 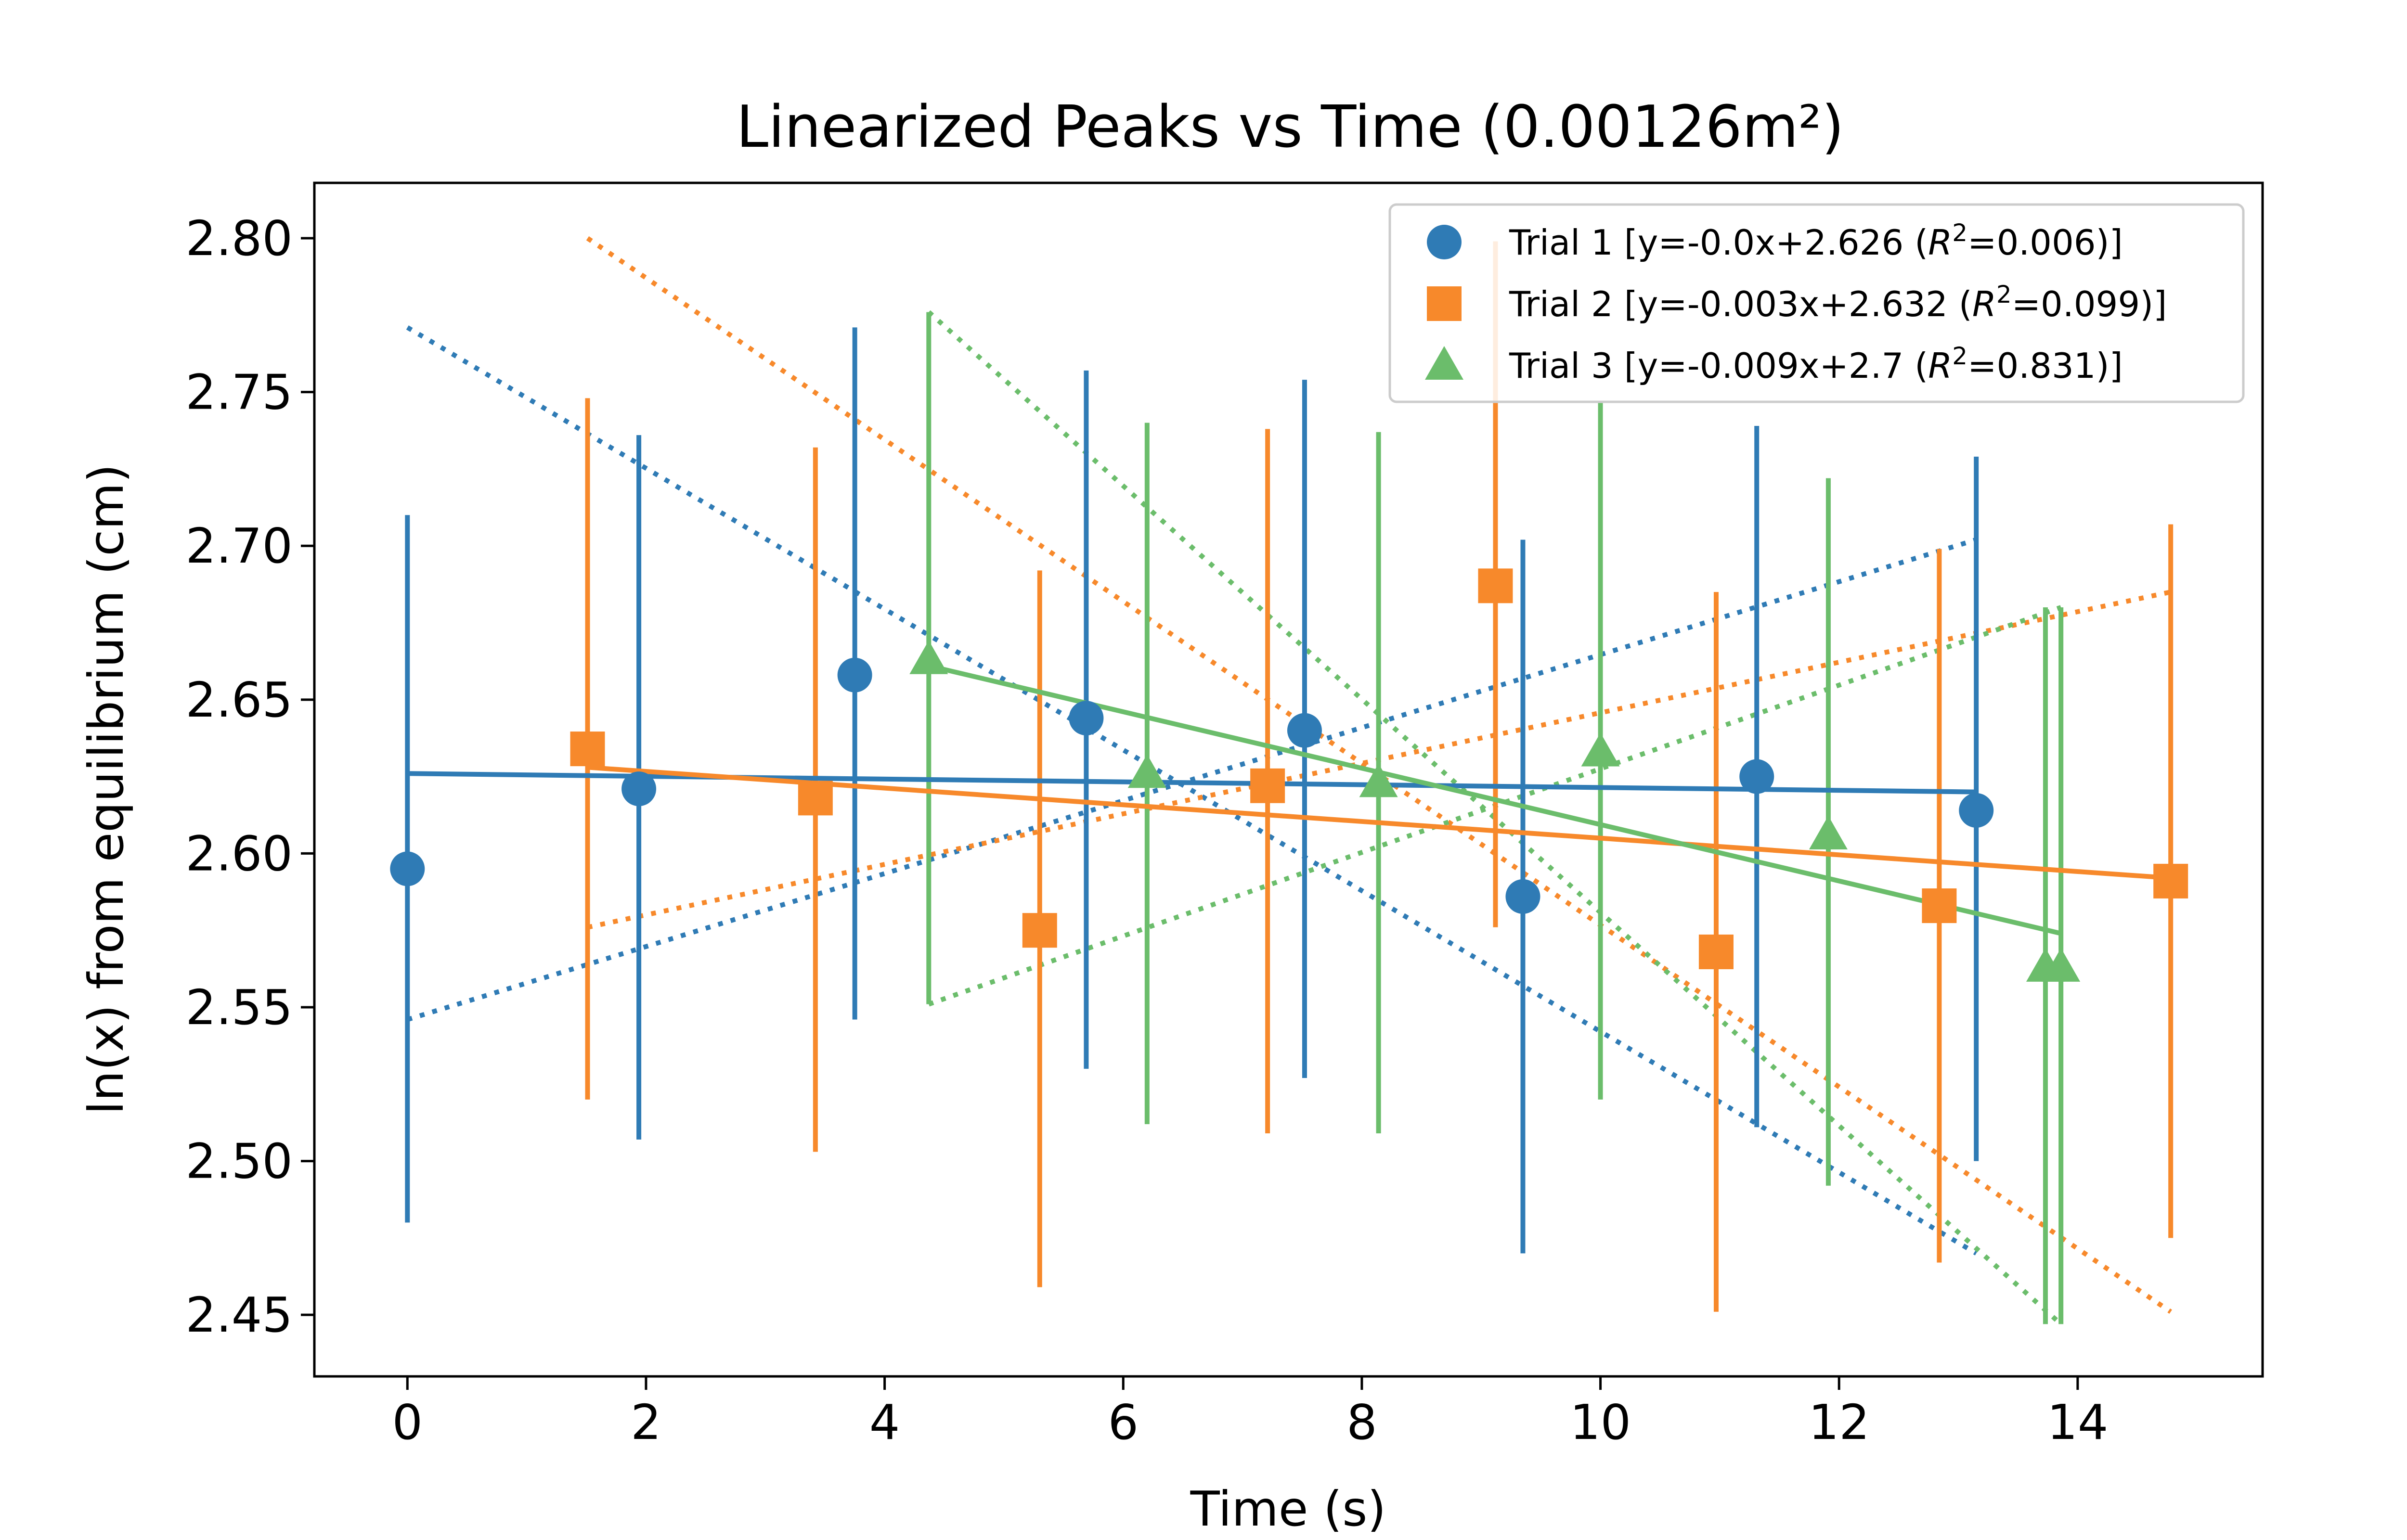 I want to click on fit-lines, so click(x=1289, y=799).